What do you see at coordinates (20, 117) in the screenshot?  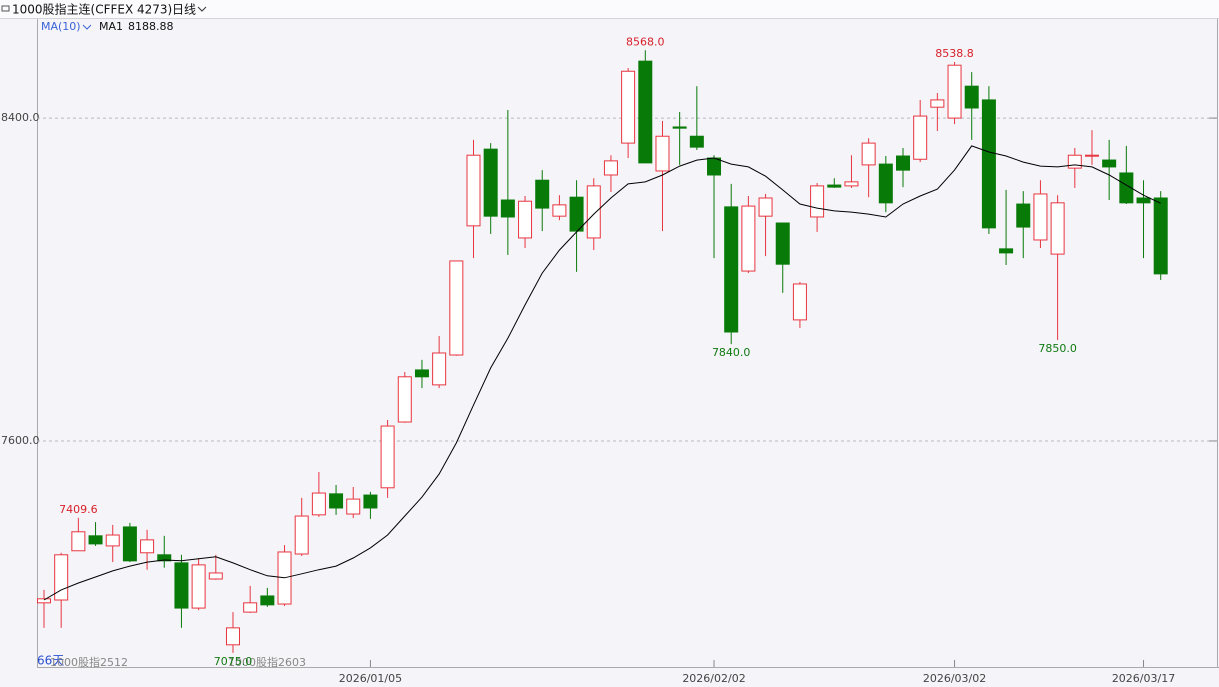 I see `y-tick-label: 8400.0` at bounding box center [20, 117].